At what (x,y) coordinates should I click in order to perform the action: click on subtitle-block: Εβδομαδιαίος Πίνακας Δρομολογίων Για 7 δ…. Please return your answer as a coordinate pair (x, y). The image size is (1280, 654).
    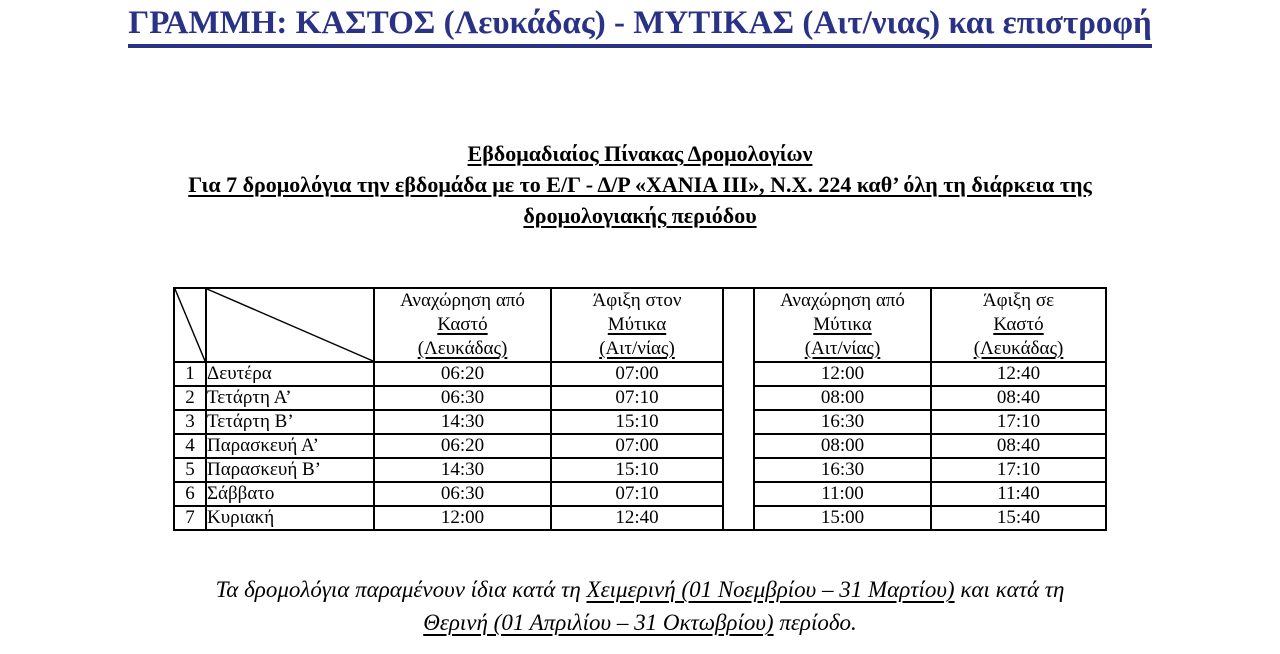
    Looking at the image, I should click on (640, 184).